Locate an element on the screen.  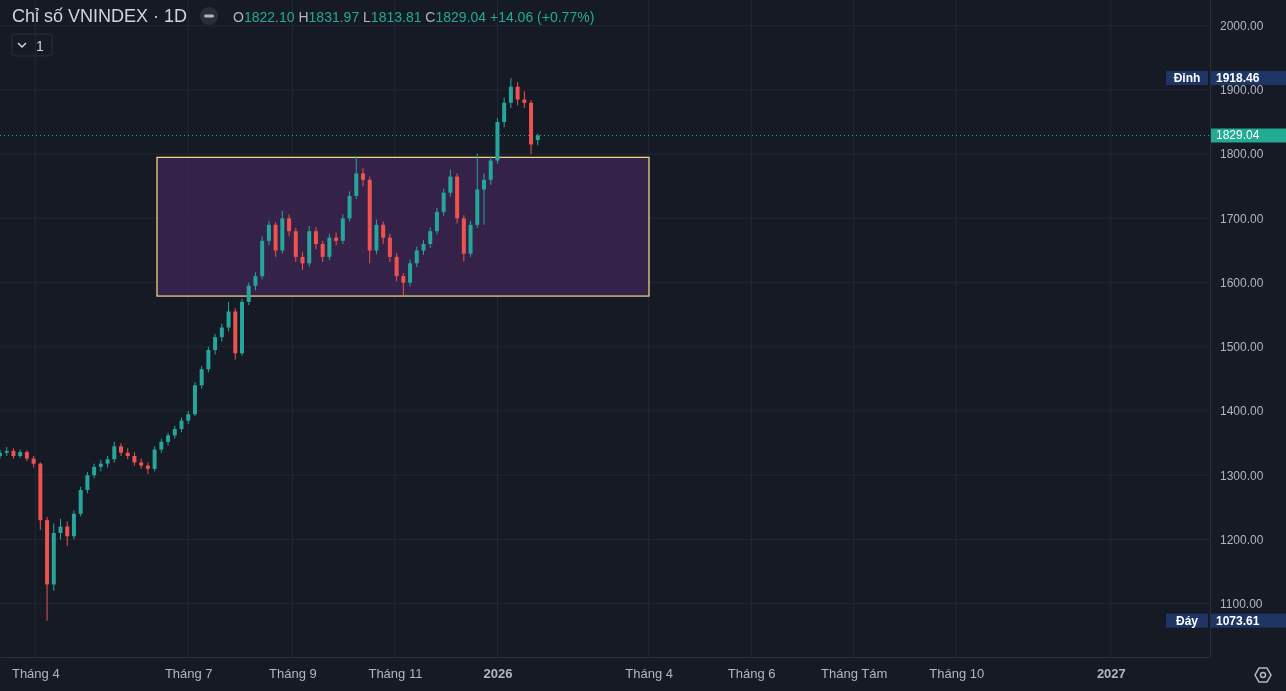
x-tick-label: Tháng 9 is located at coordinates (293, 674).